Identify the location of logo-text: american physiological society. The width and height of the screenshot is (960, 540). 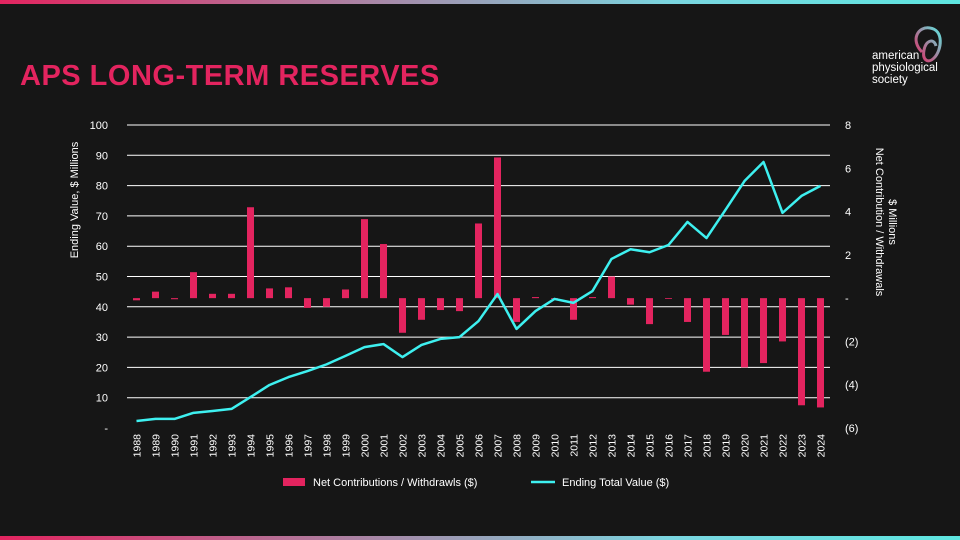
(905, 68).